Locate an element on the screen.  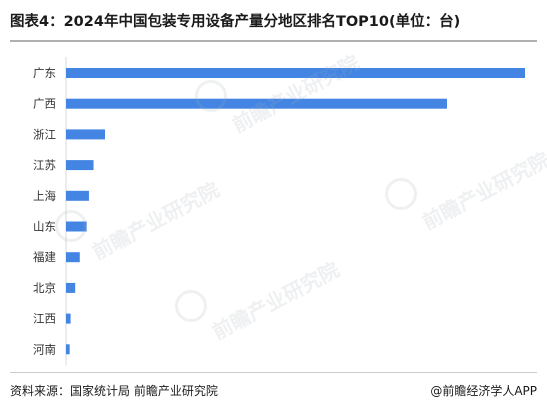
source-note: 资料来源：国家统计局 前瞻产业研究院 is located at coordinates (114, 391).